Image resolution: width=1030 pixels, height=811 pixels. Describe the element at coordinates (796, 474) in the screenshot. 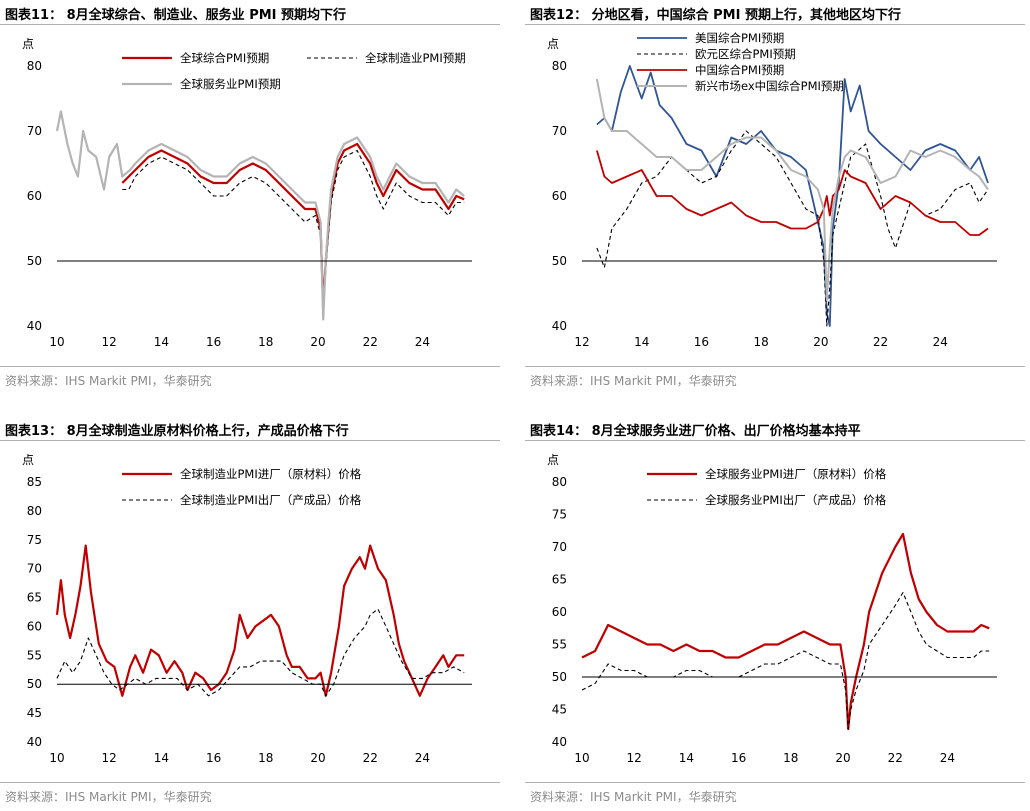

I see `legend-label: 全球服务业PMI进厂（原材料）价格` at that location.